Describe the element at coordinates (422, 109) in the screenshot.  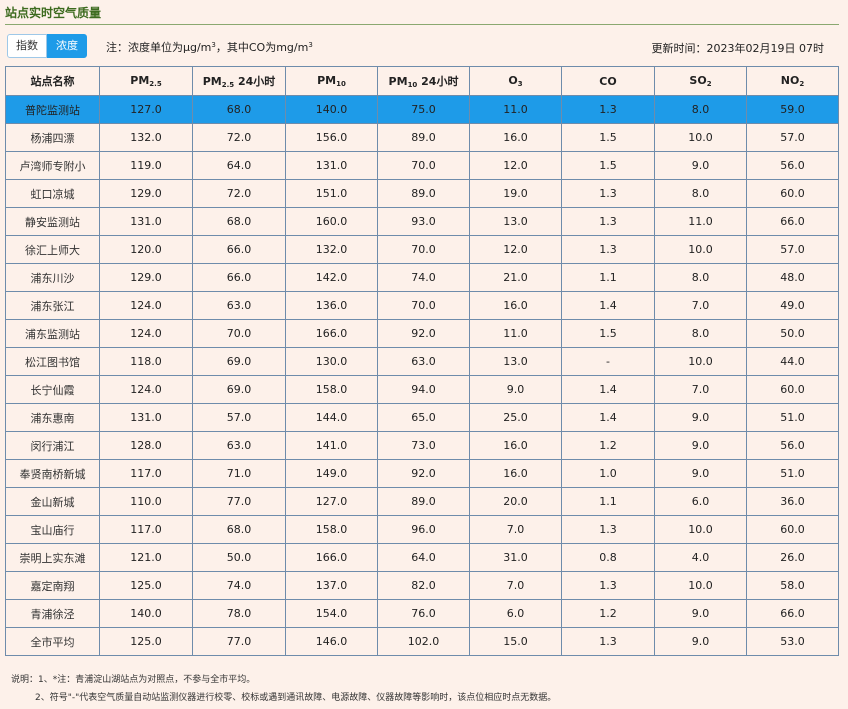
I see `table-row: 普陀监测站 127.0 68.0 140.0 75.0 11.0 1.3 8.0 59.0` at that location.